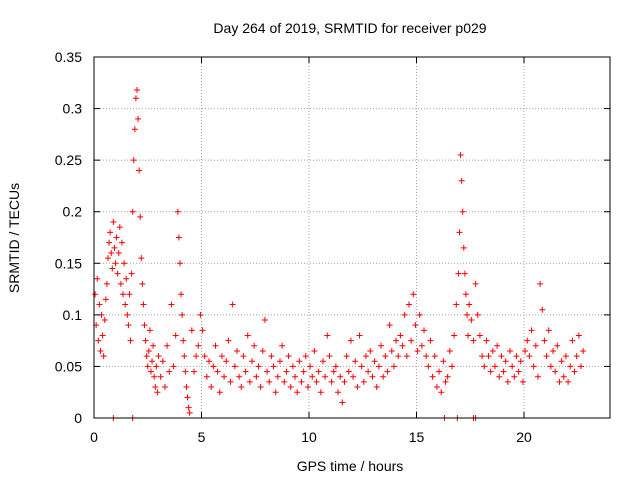 The height and width of the screenshot is (480, 640). Describe the element at coordinates (94, 437) in the screenshot. I see `x-tick-label: 0` at that location.